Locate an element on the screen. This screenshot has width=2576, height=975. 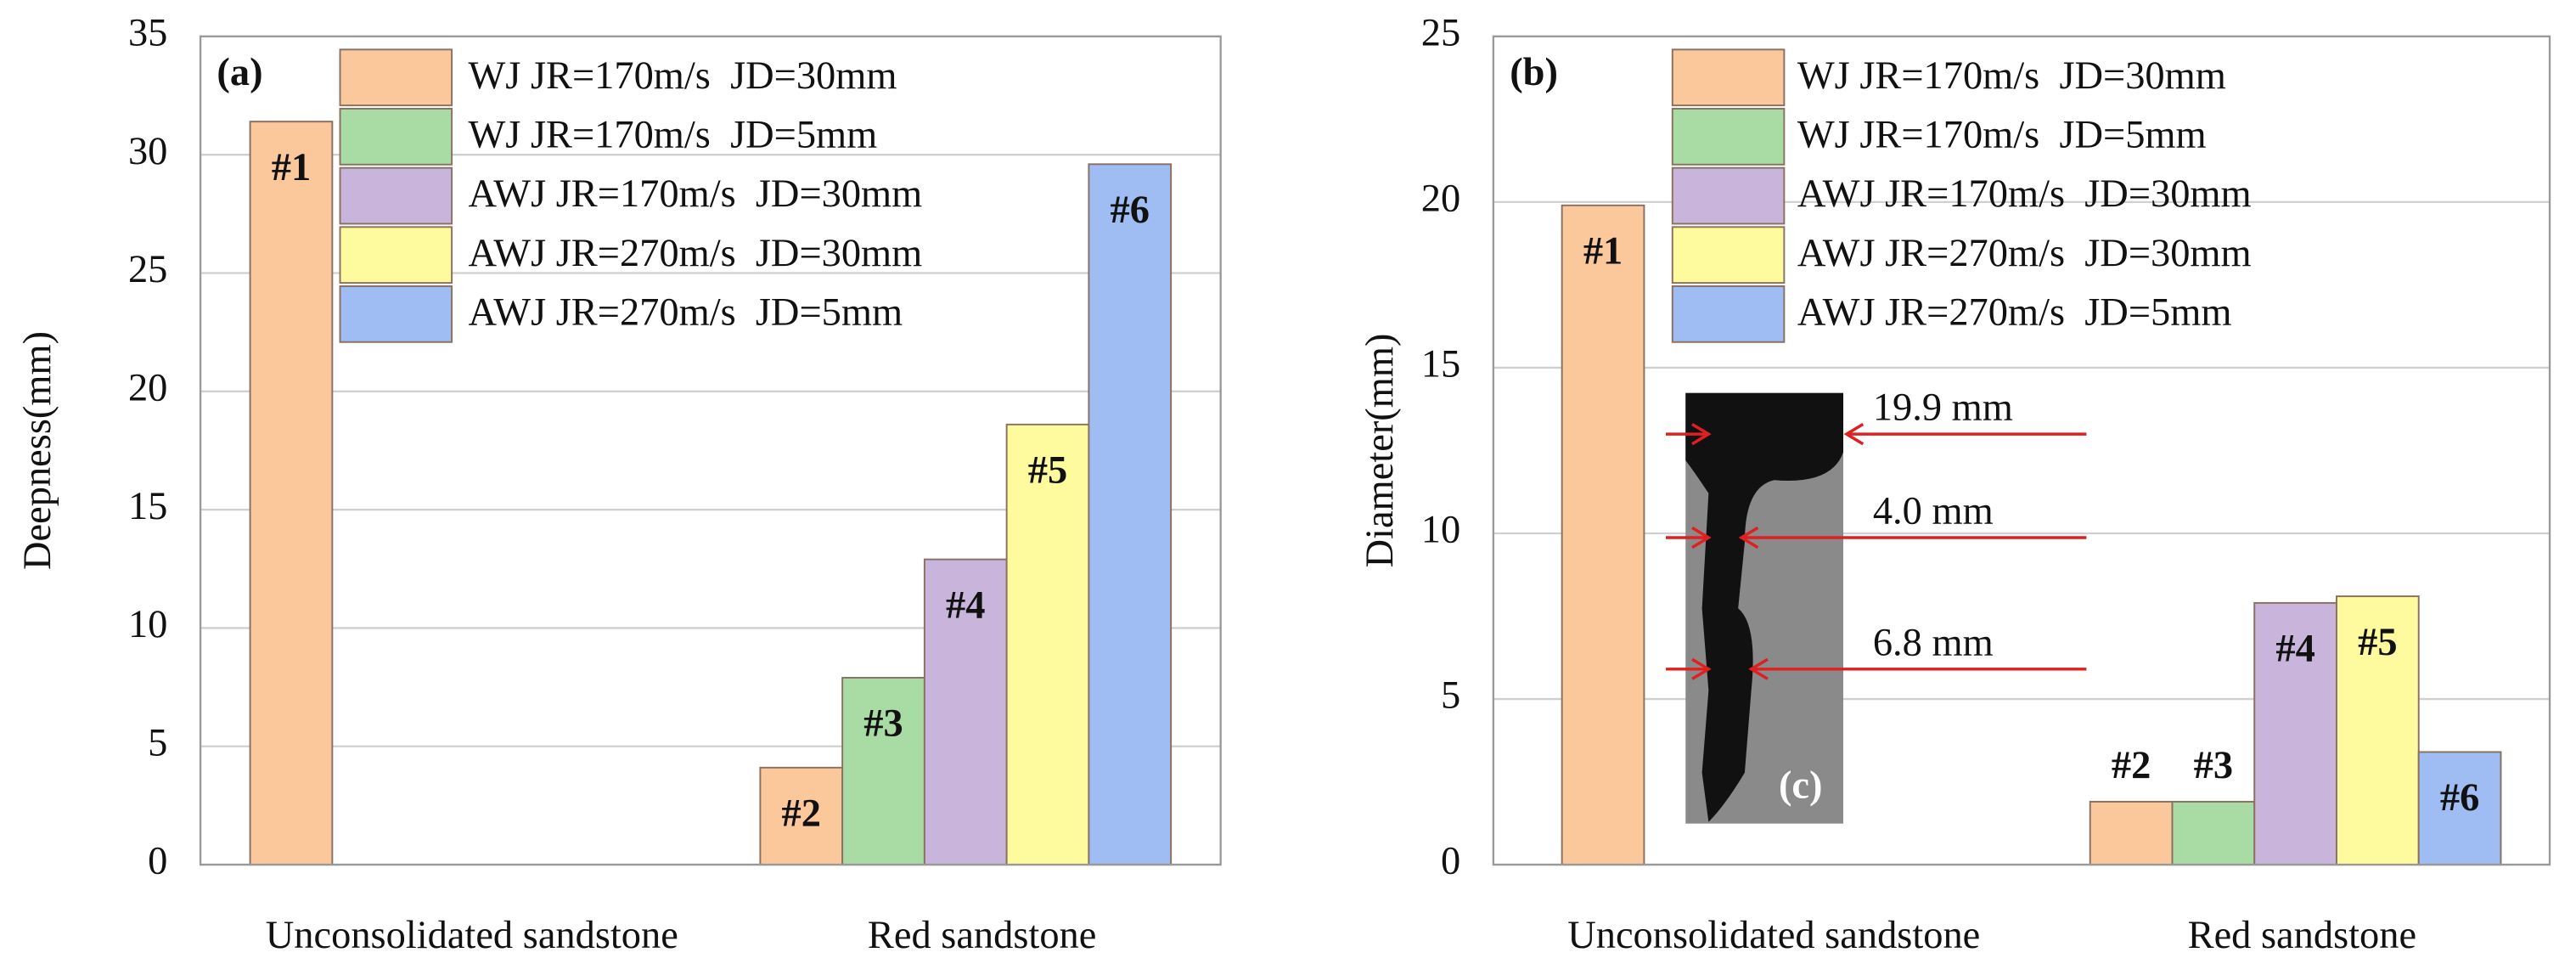
inset-image is located at coordinates (1876, 608).